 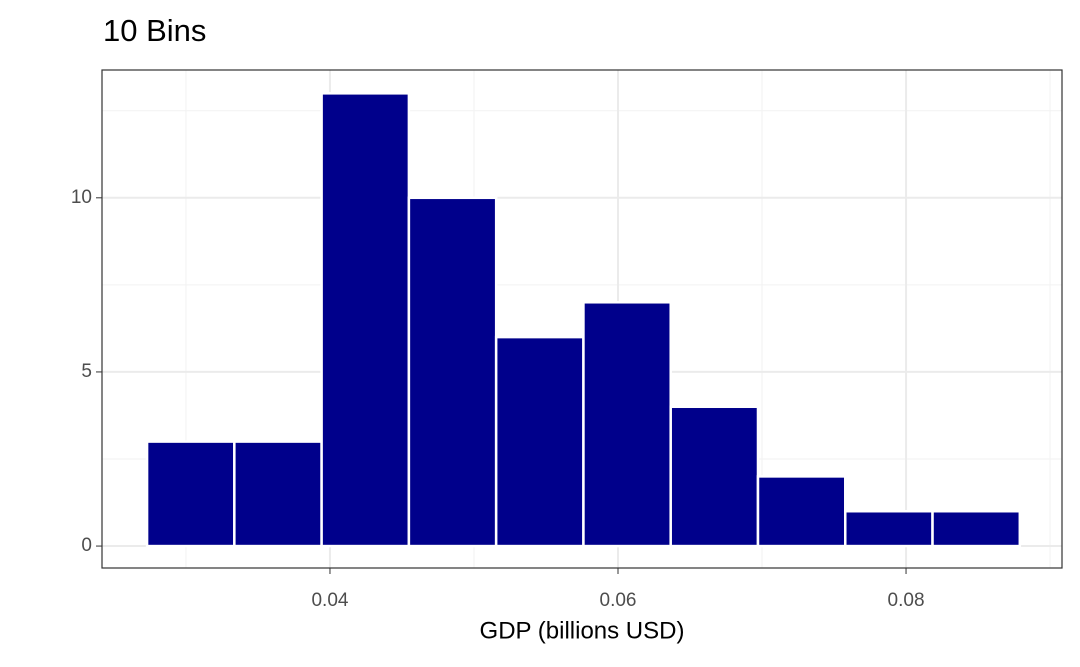 What do you see at coordinates (86, 545) in the screenshot?
I see `y-tick-label: 0` at bounding box center [86, 545].